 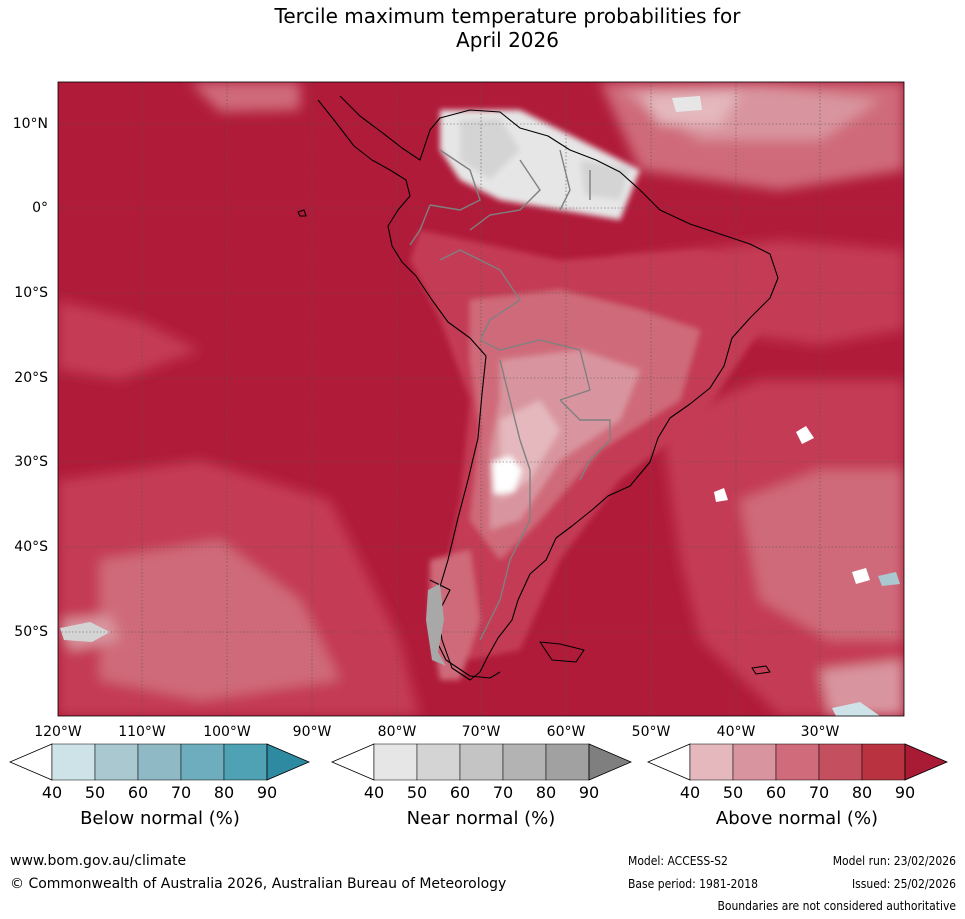 I want to click on above-tick-70: 70, so click(x=819, y=792).